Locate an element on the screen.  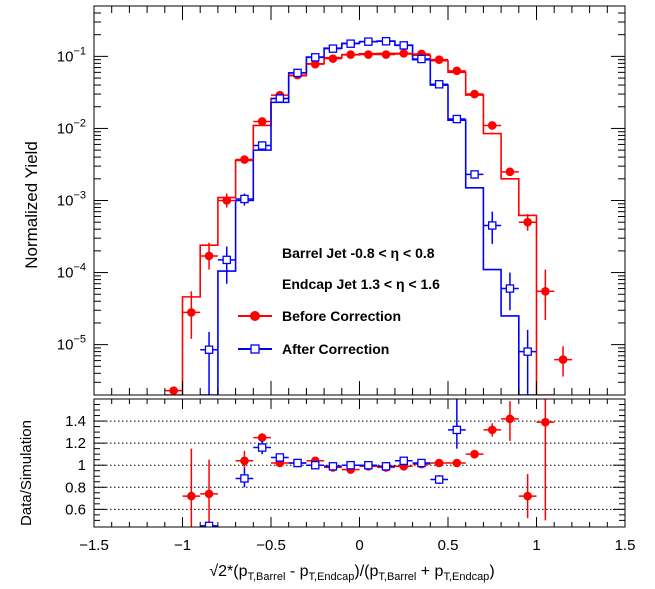
x-axis-title-part-1: √2*(p is located at coordinates (228, 571).